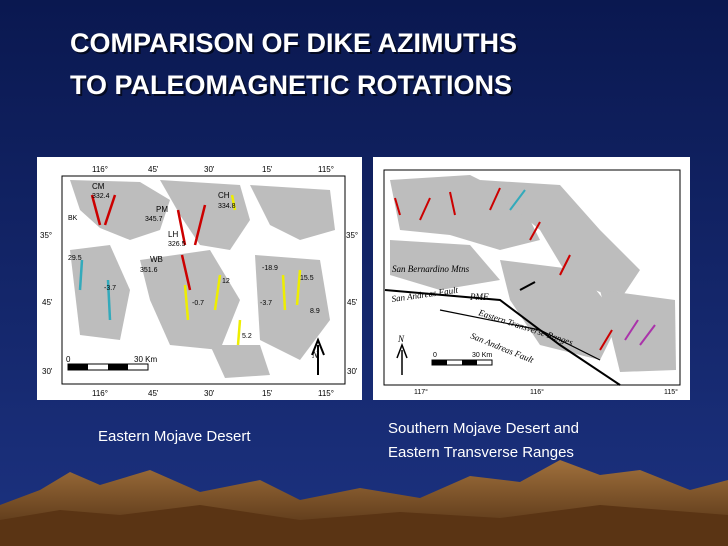 This screenshot has height=546, width=728. What do you see at coordinates (149, 270) in the screenshot?
I see `map-label: 351.6` at bounding box center [149, 270].